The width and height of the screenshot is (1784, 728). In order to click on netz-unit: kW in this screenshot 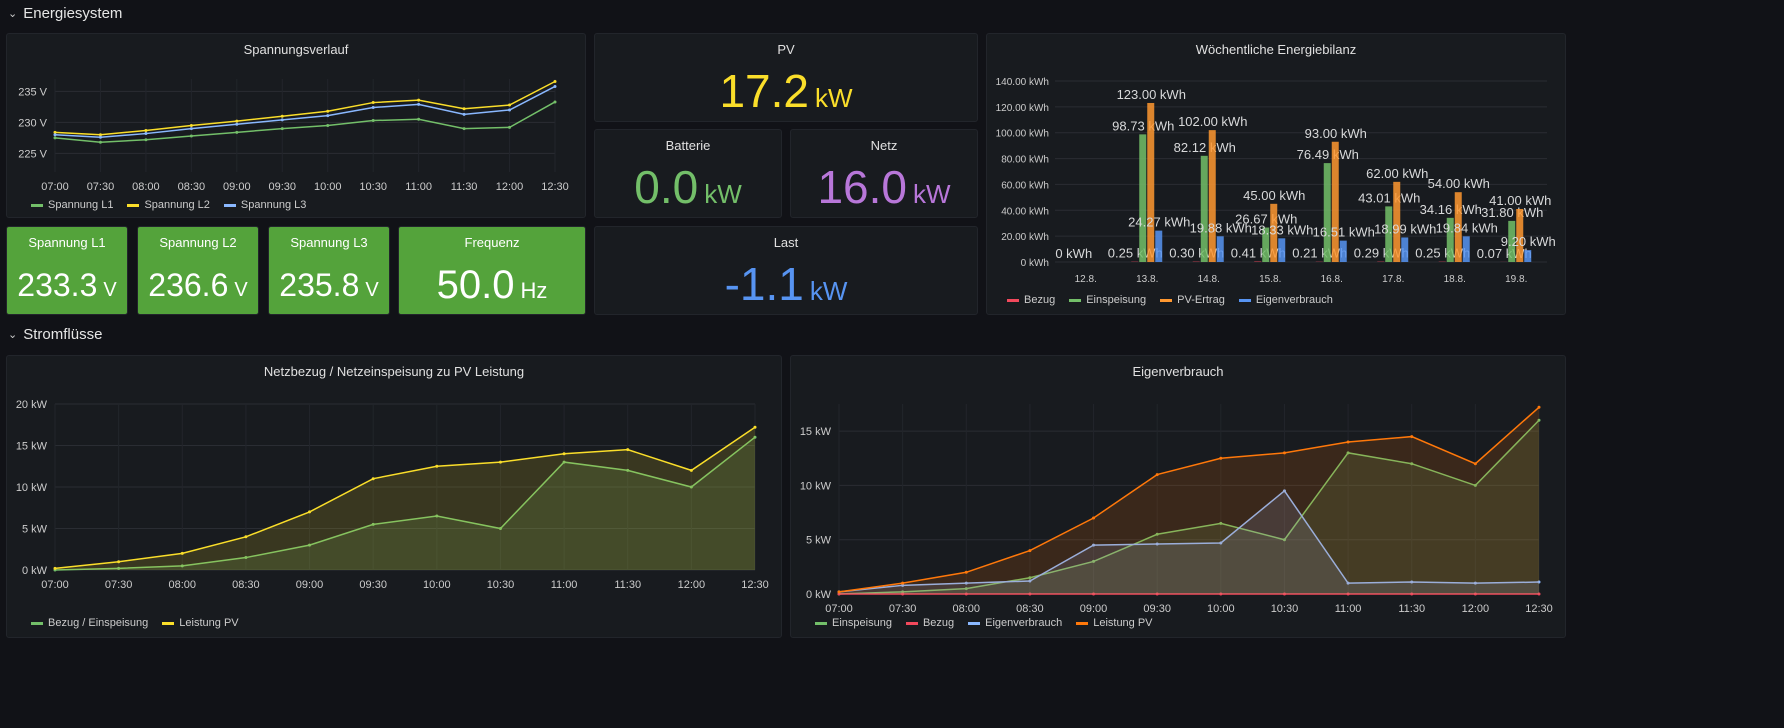, I will do `click(931, 194)`.